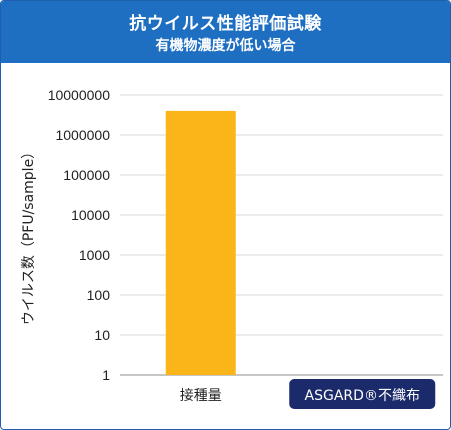 The height and width of the screenshot is (430, 451). Describe the element at coordinates (225, 24) in the screenshot. I see `chart-title: 抗ウイルス性能評価試験` at that location.